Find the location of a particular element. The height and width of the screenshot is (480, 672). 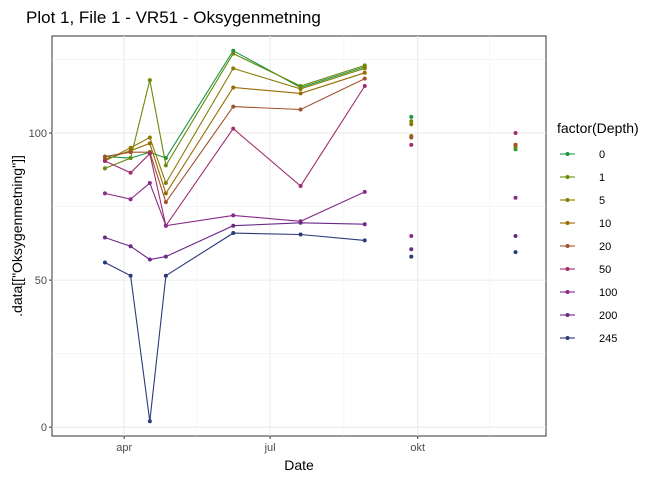

chart-title: Plot 1, File 1 - VR51 - Oksygenmetning is located at coordinates (173, 17).